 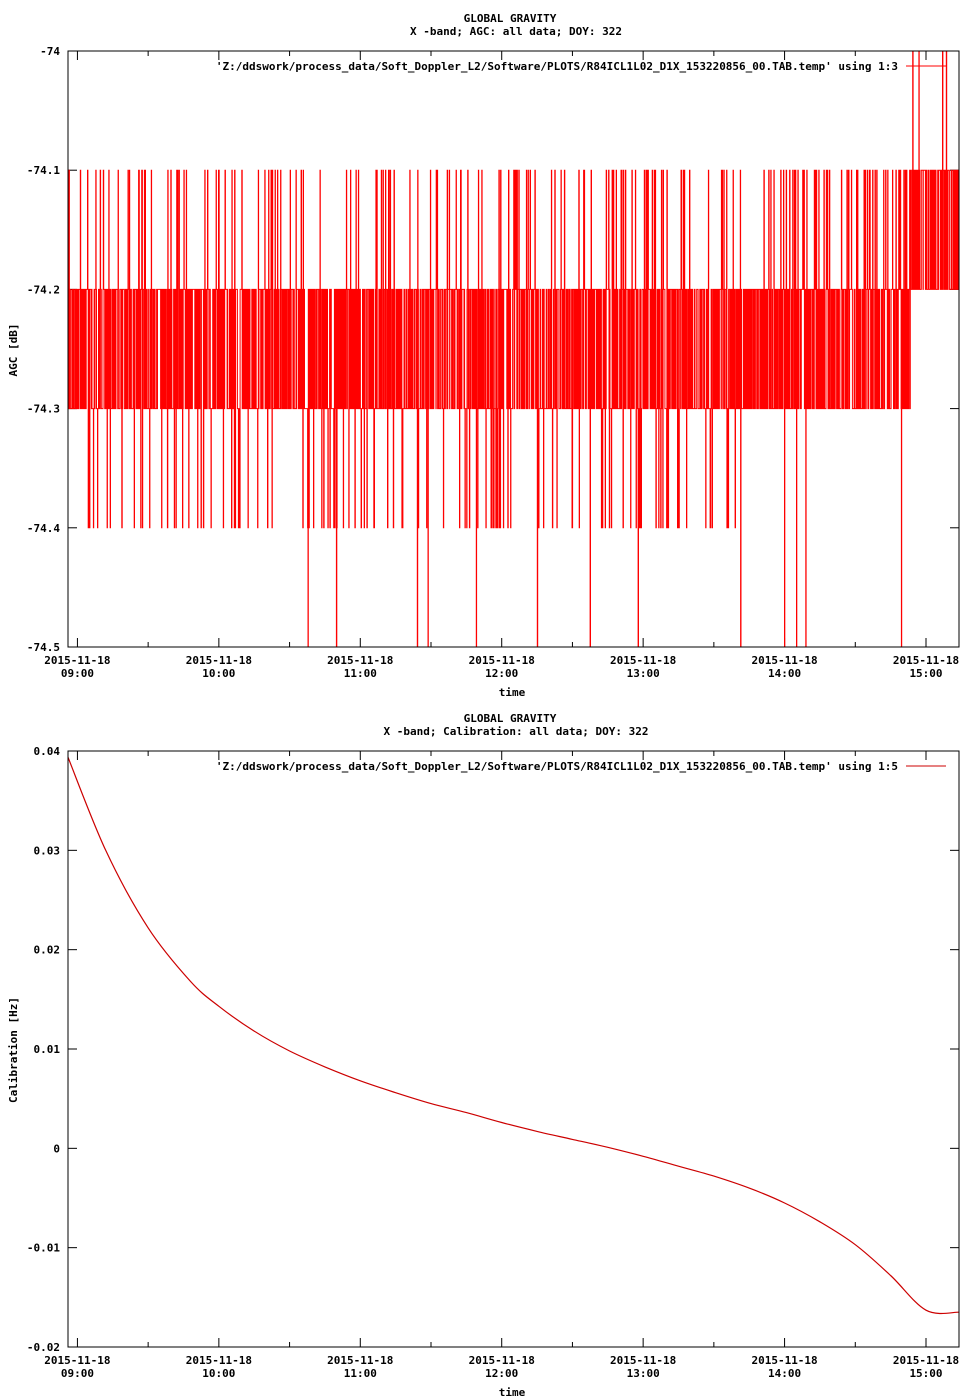 What do you see at coordinates (56, 1148) in the screenshot?
I see `y-tick-label: 0` at bounding box center [56, 1148].